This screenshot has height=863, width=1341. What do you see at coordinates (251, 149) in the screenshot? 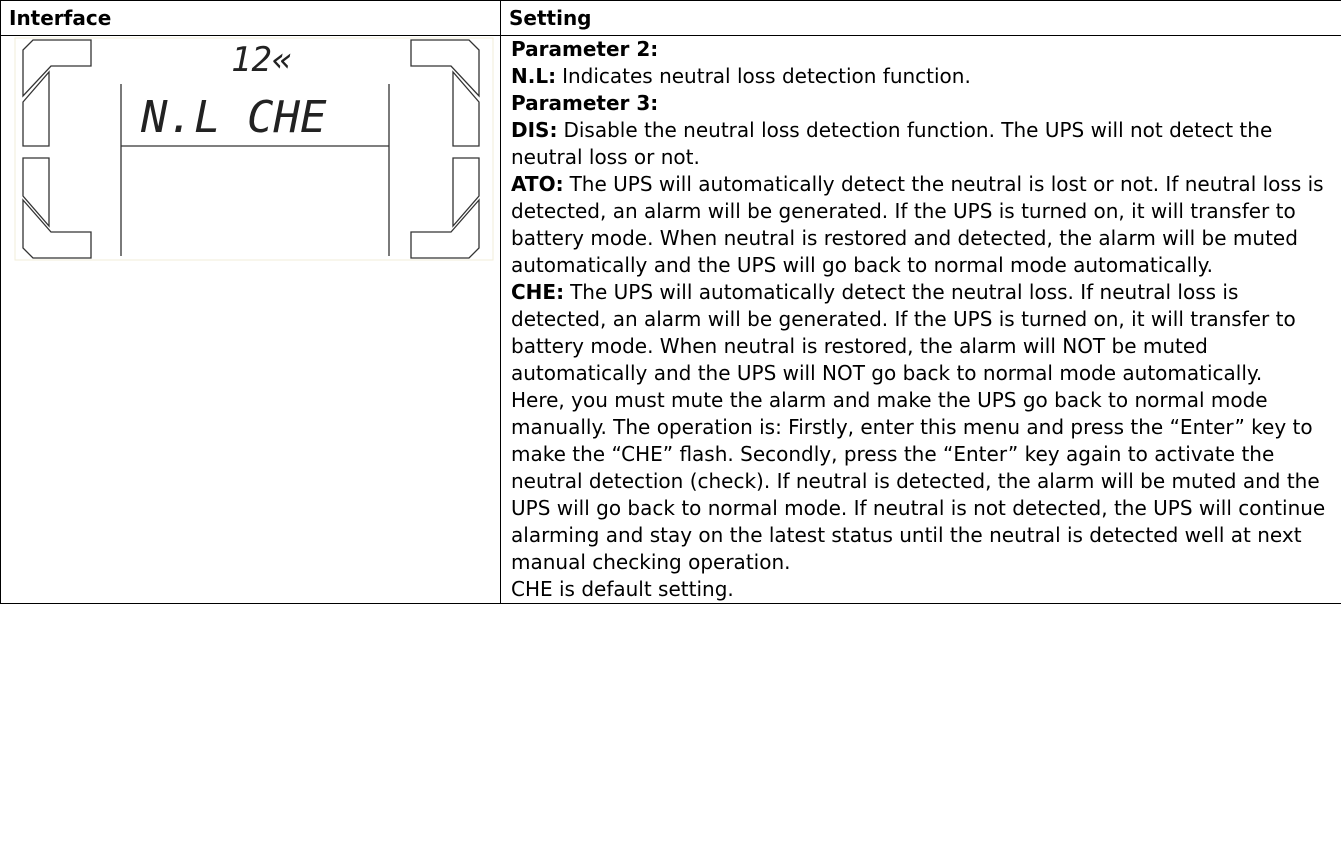
I see `lcd-segments` at bounding box center [251, 149].